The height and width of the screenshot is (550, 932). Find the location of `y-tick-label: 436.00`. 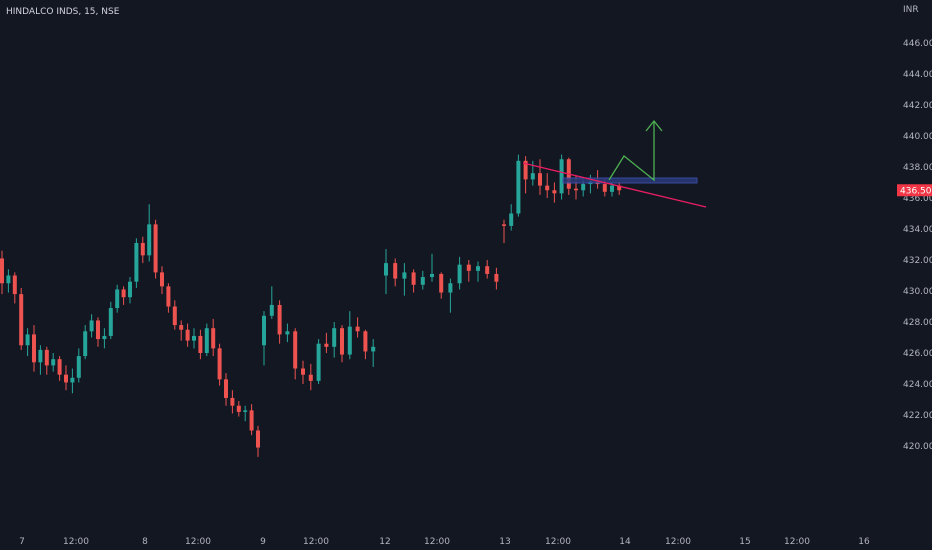

y-tick-label: 436.00 is located at coordinates (917, 199).